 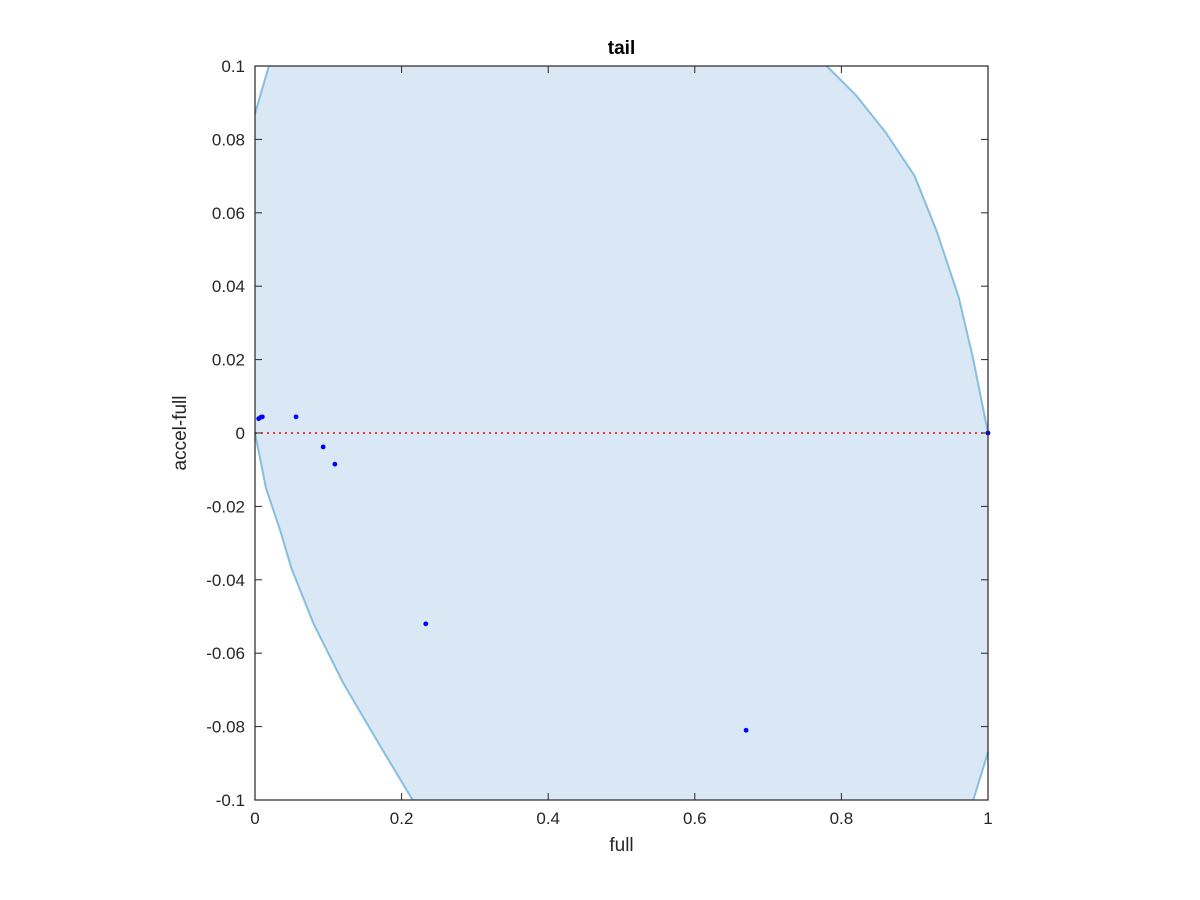 I want to click on y-tick-label: 0.02, so click(x=228, y=360).